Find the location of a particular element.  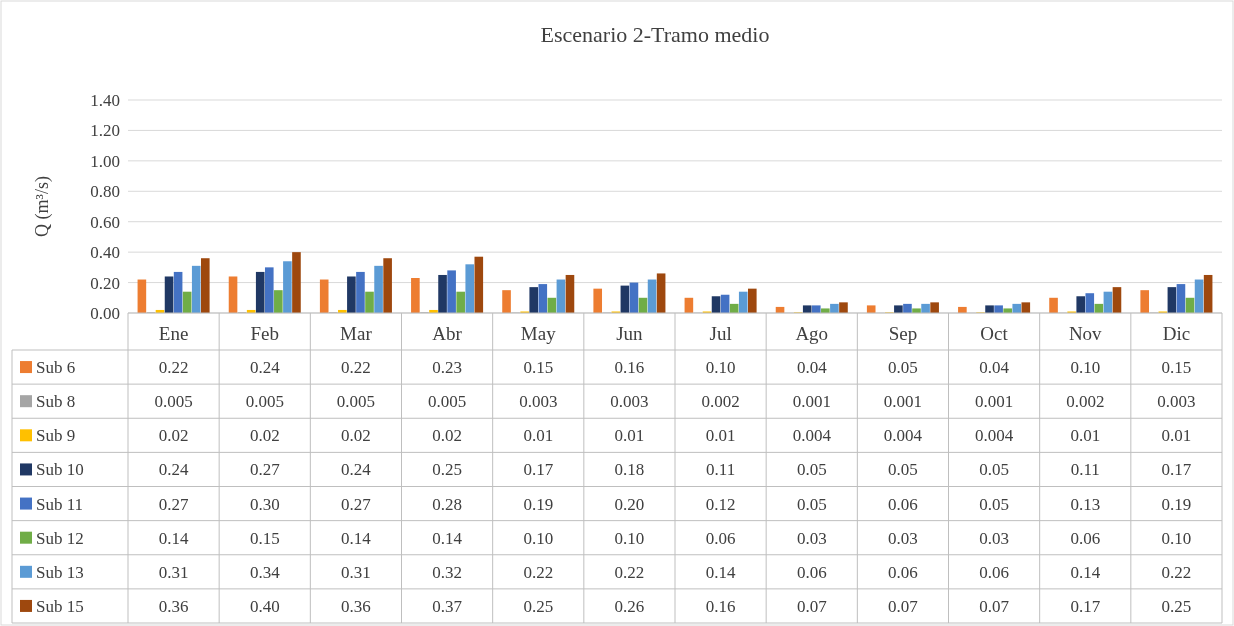

x-tick-label: Abr is located at coordinates (447, 333).